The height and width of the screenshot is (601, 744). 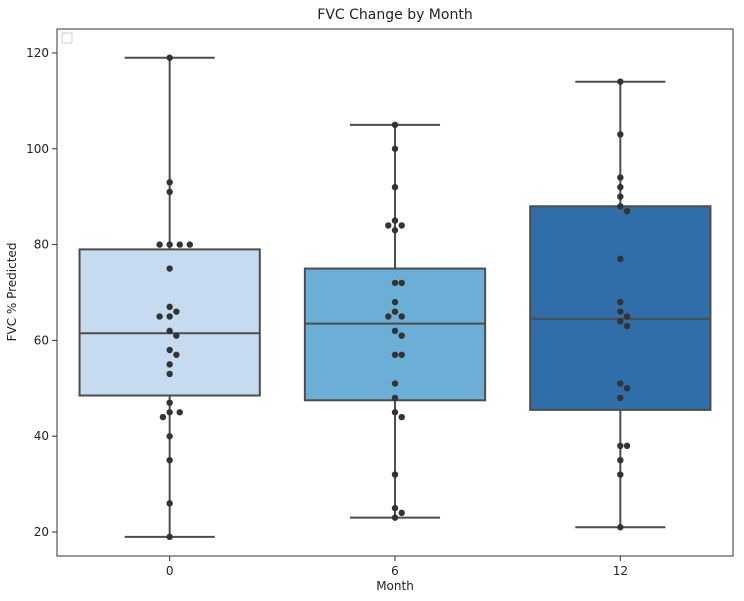 What do you see at coordinates (41, 292) in the screenshot?
I see `y-axis: 20 40 60 80 100 120` at bounding box center [41, 292].